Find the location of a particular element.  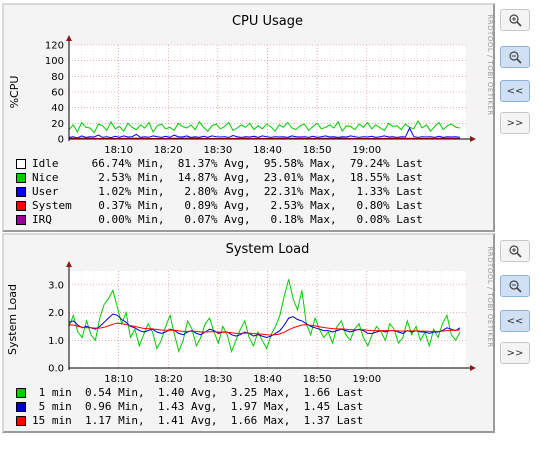

legend-last-value: 0.08% is located at coordinates (363, 219).